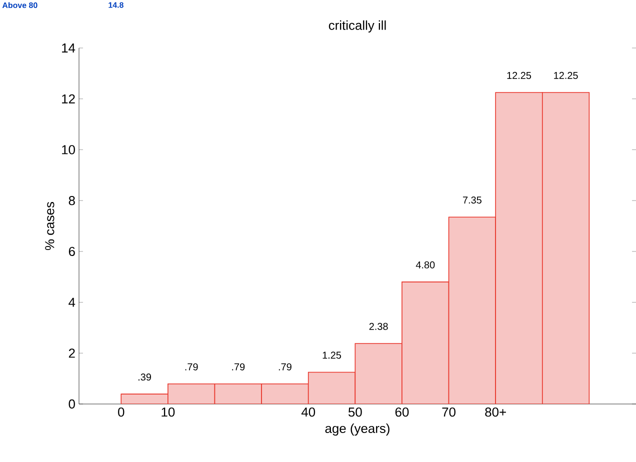 The width and height of the screenshot is (636, 462). Describe the element at coordinates (71, 201) in the screenshot. I see `y-tick-label: 8` at that location.